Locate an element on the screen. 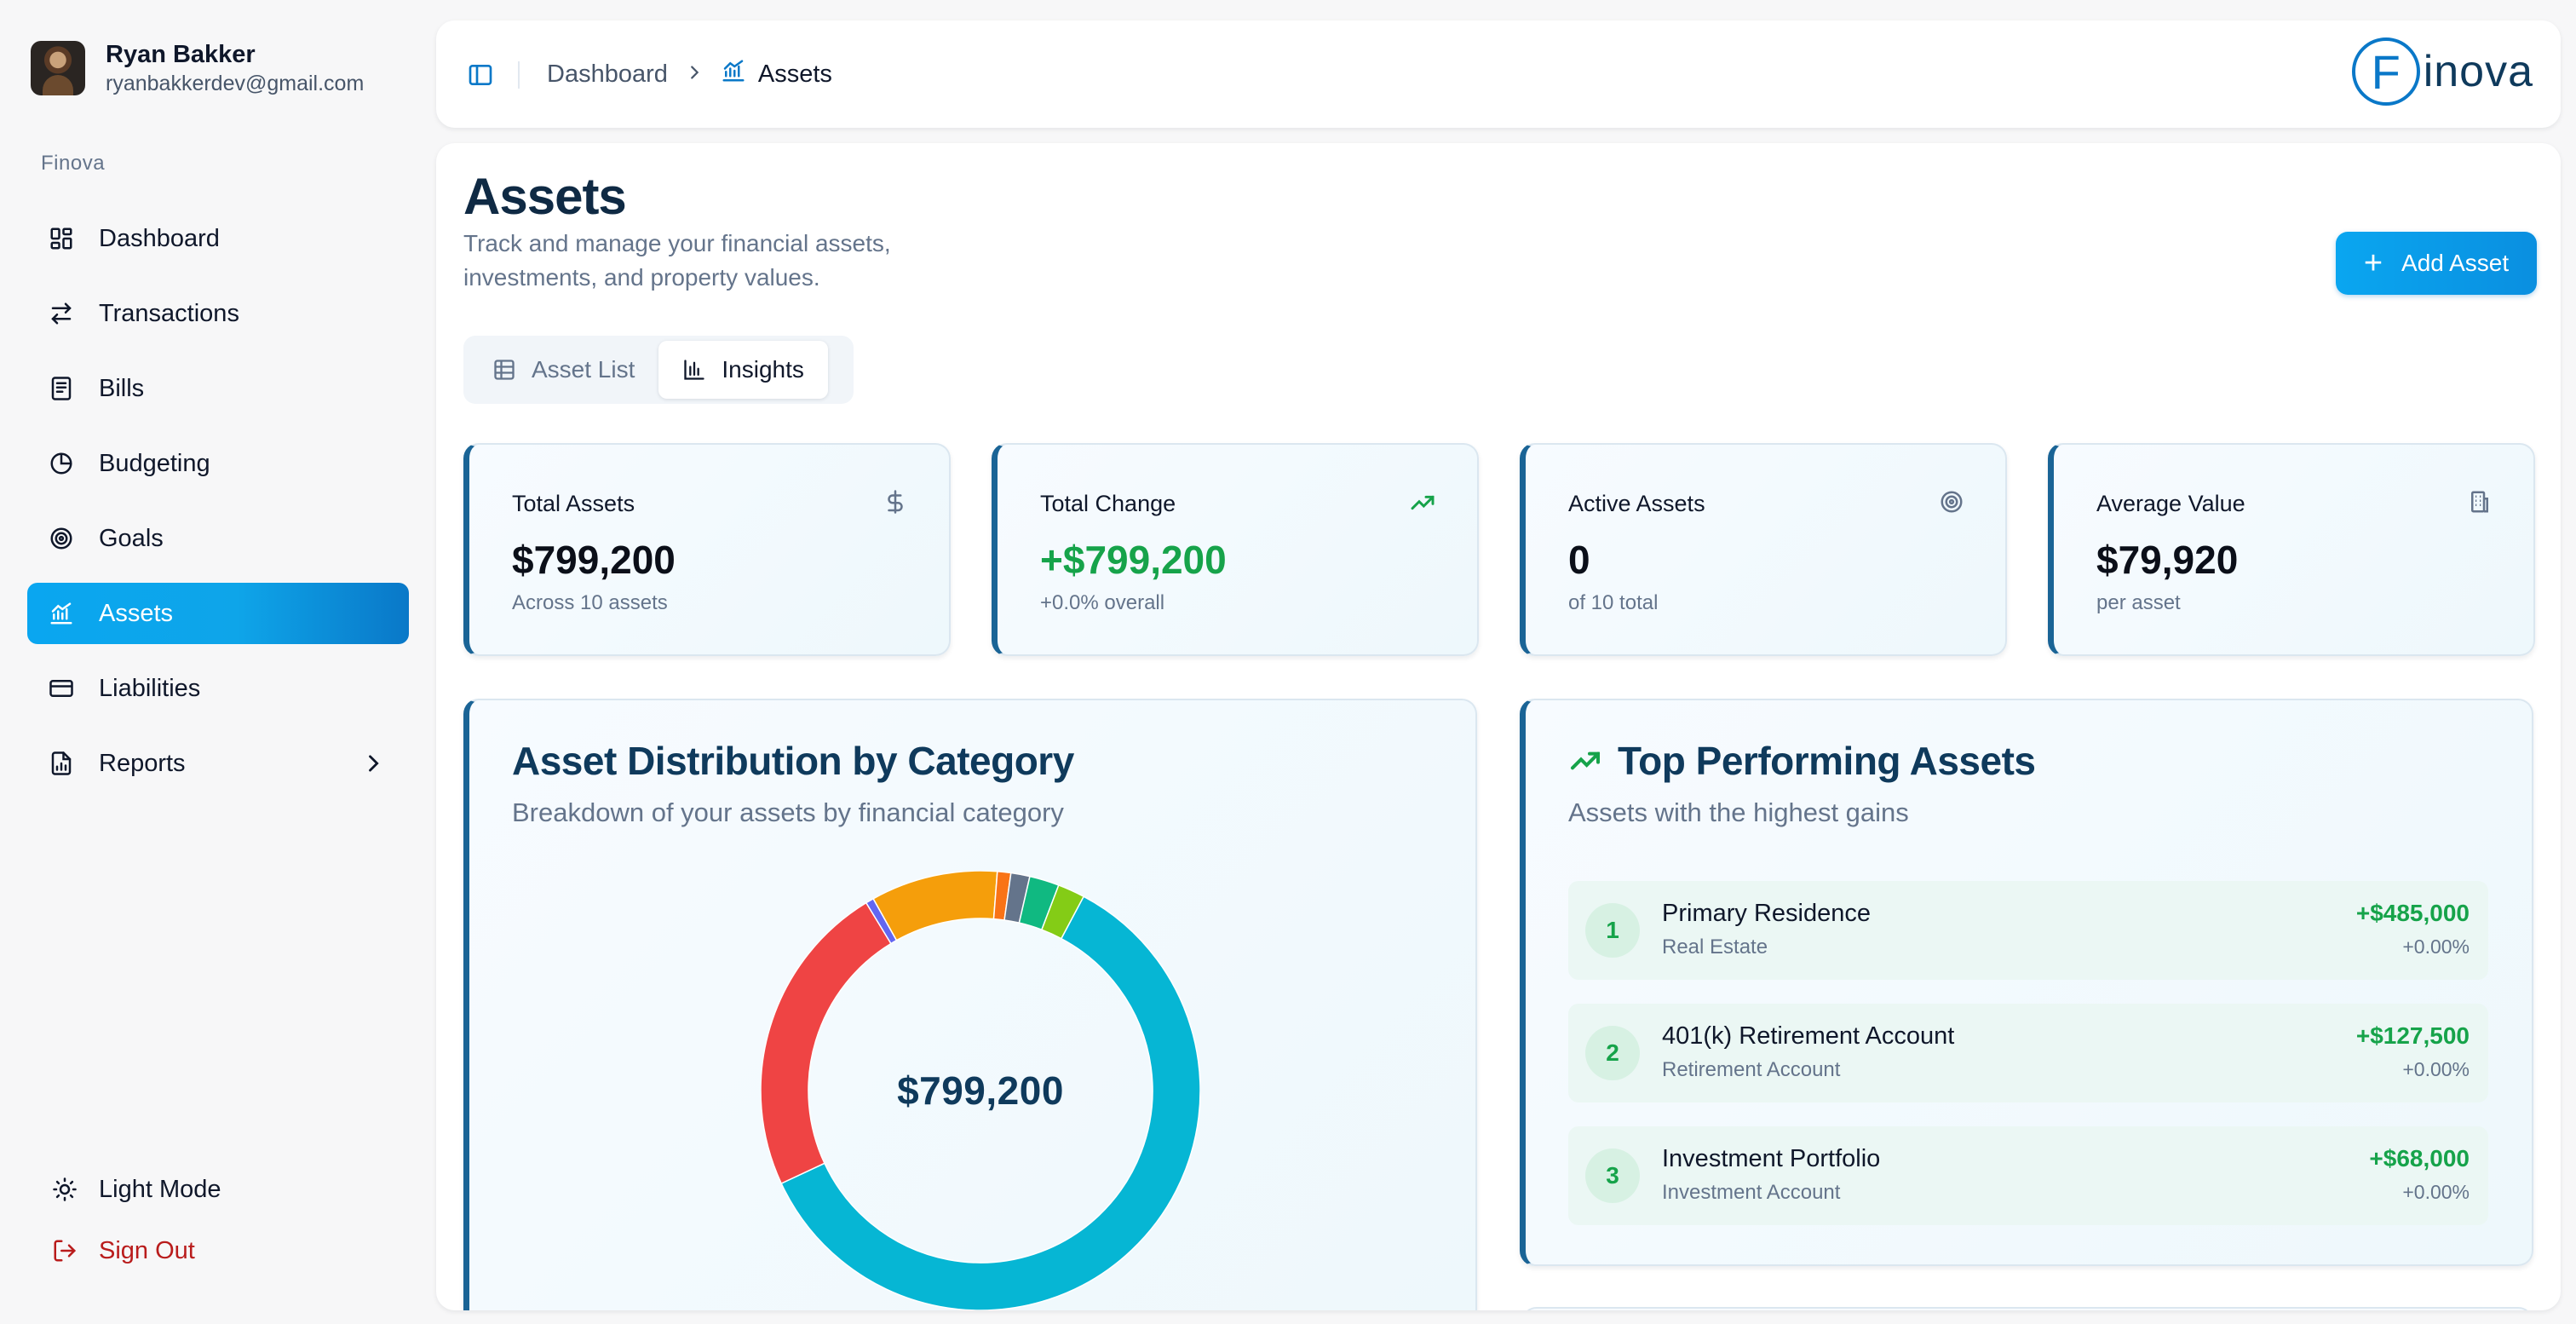  sidebar-section-label: Finova is located at coordinates (74, 164).